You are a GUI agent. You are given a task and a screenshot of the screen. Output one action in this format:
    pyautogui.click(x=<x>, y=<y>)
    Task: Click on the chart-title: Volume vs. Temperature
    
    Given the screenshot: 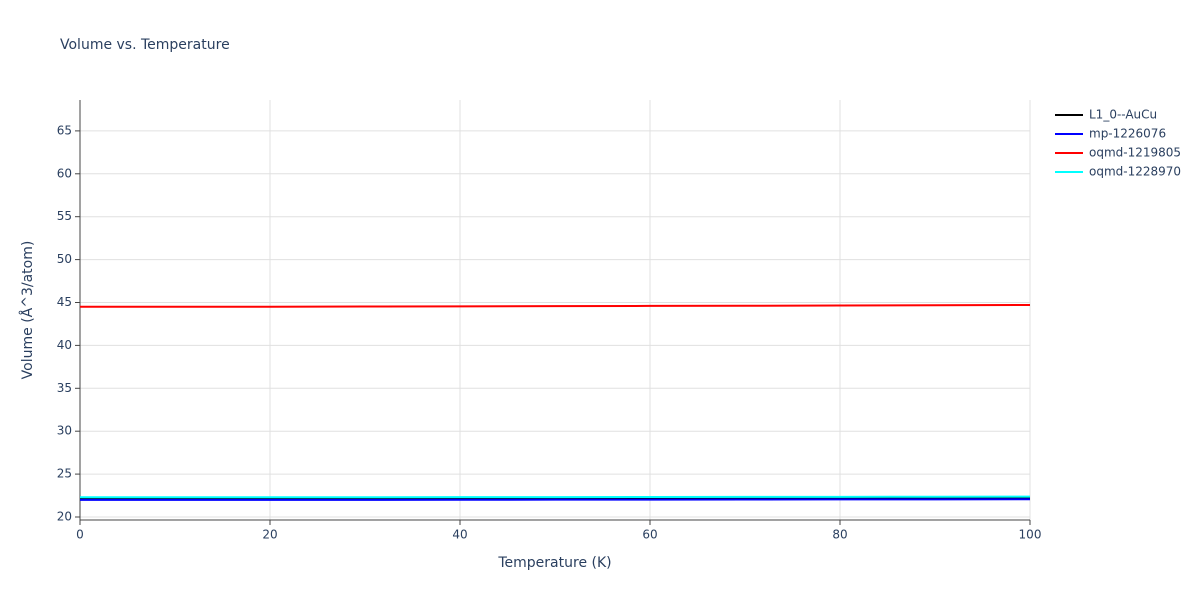 What is the action you would take?
    pyautogui.click(x=145, y=45)
    